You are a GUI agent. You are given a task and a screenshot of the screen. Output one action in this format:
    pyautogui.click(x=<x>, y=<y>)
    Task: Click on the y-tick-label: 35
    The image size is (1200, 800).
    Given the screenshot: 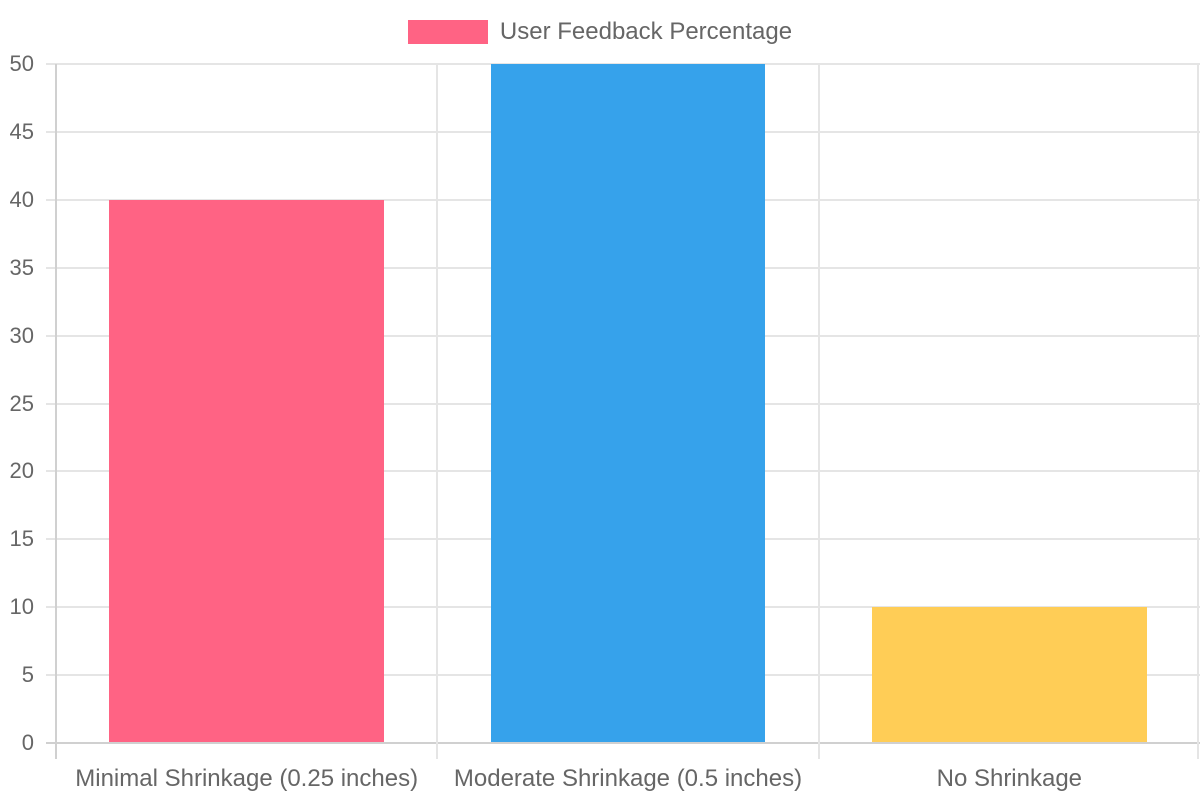 What is the action you would take?
    pyautogui.click(x=21, y=267)
    